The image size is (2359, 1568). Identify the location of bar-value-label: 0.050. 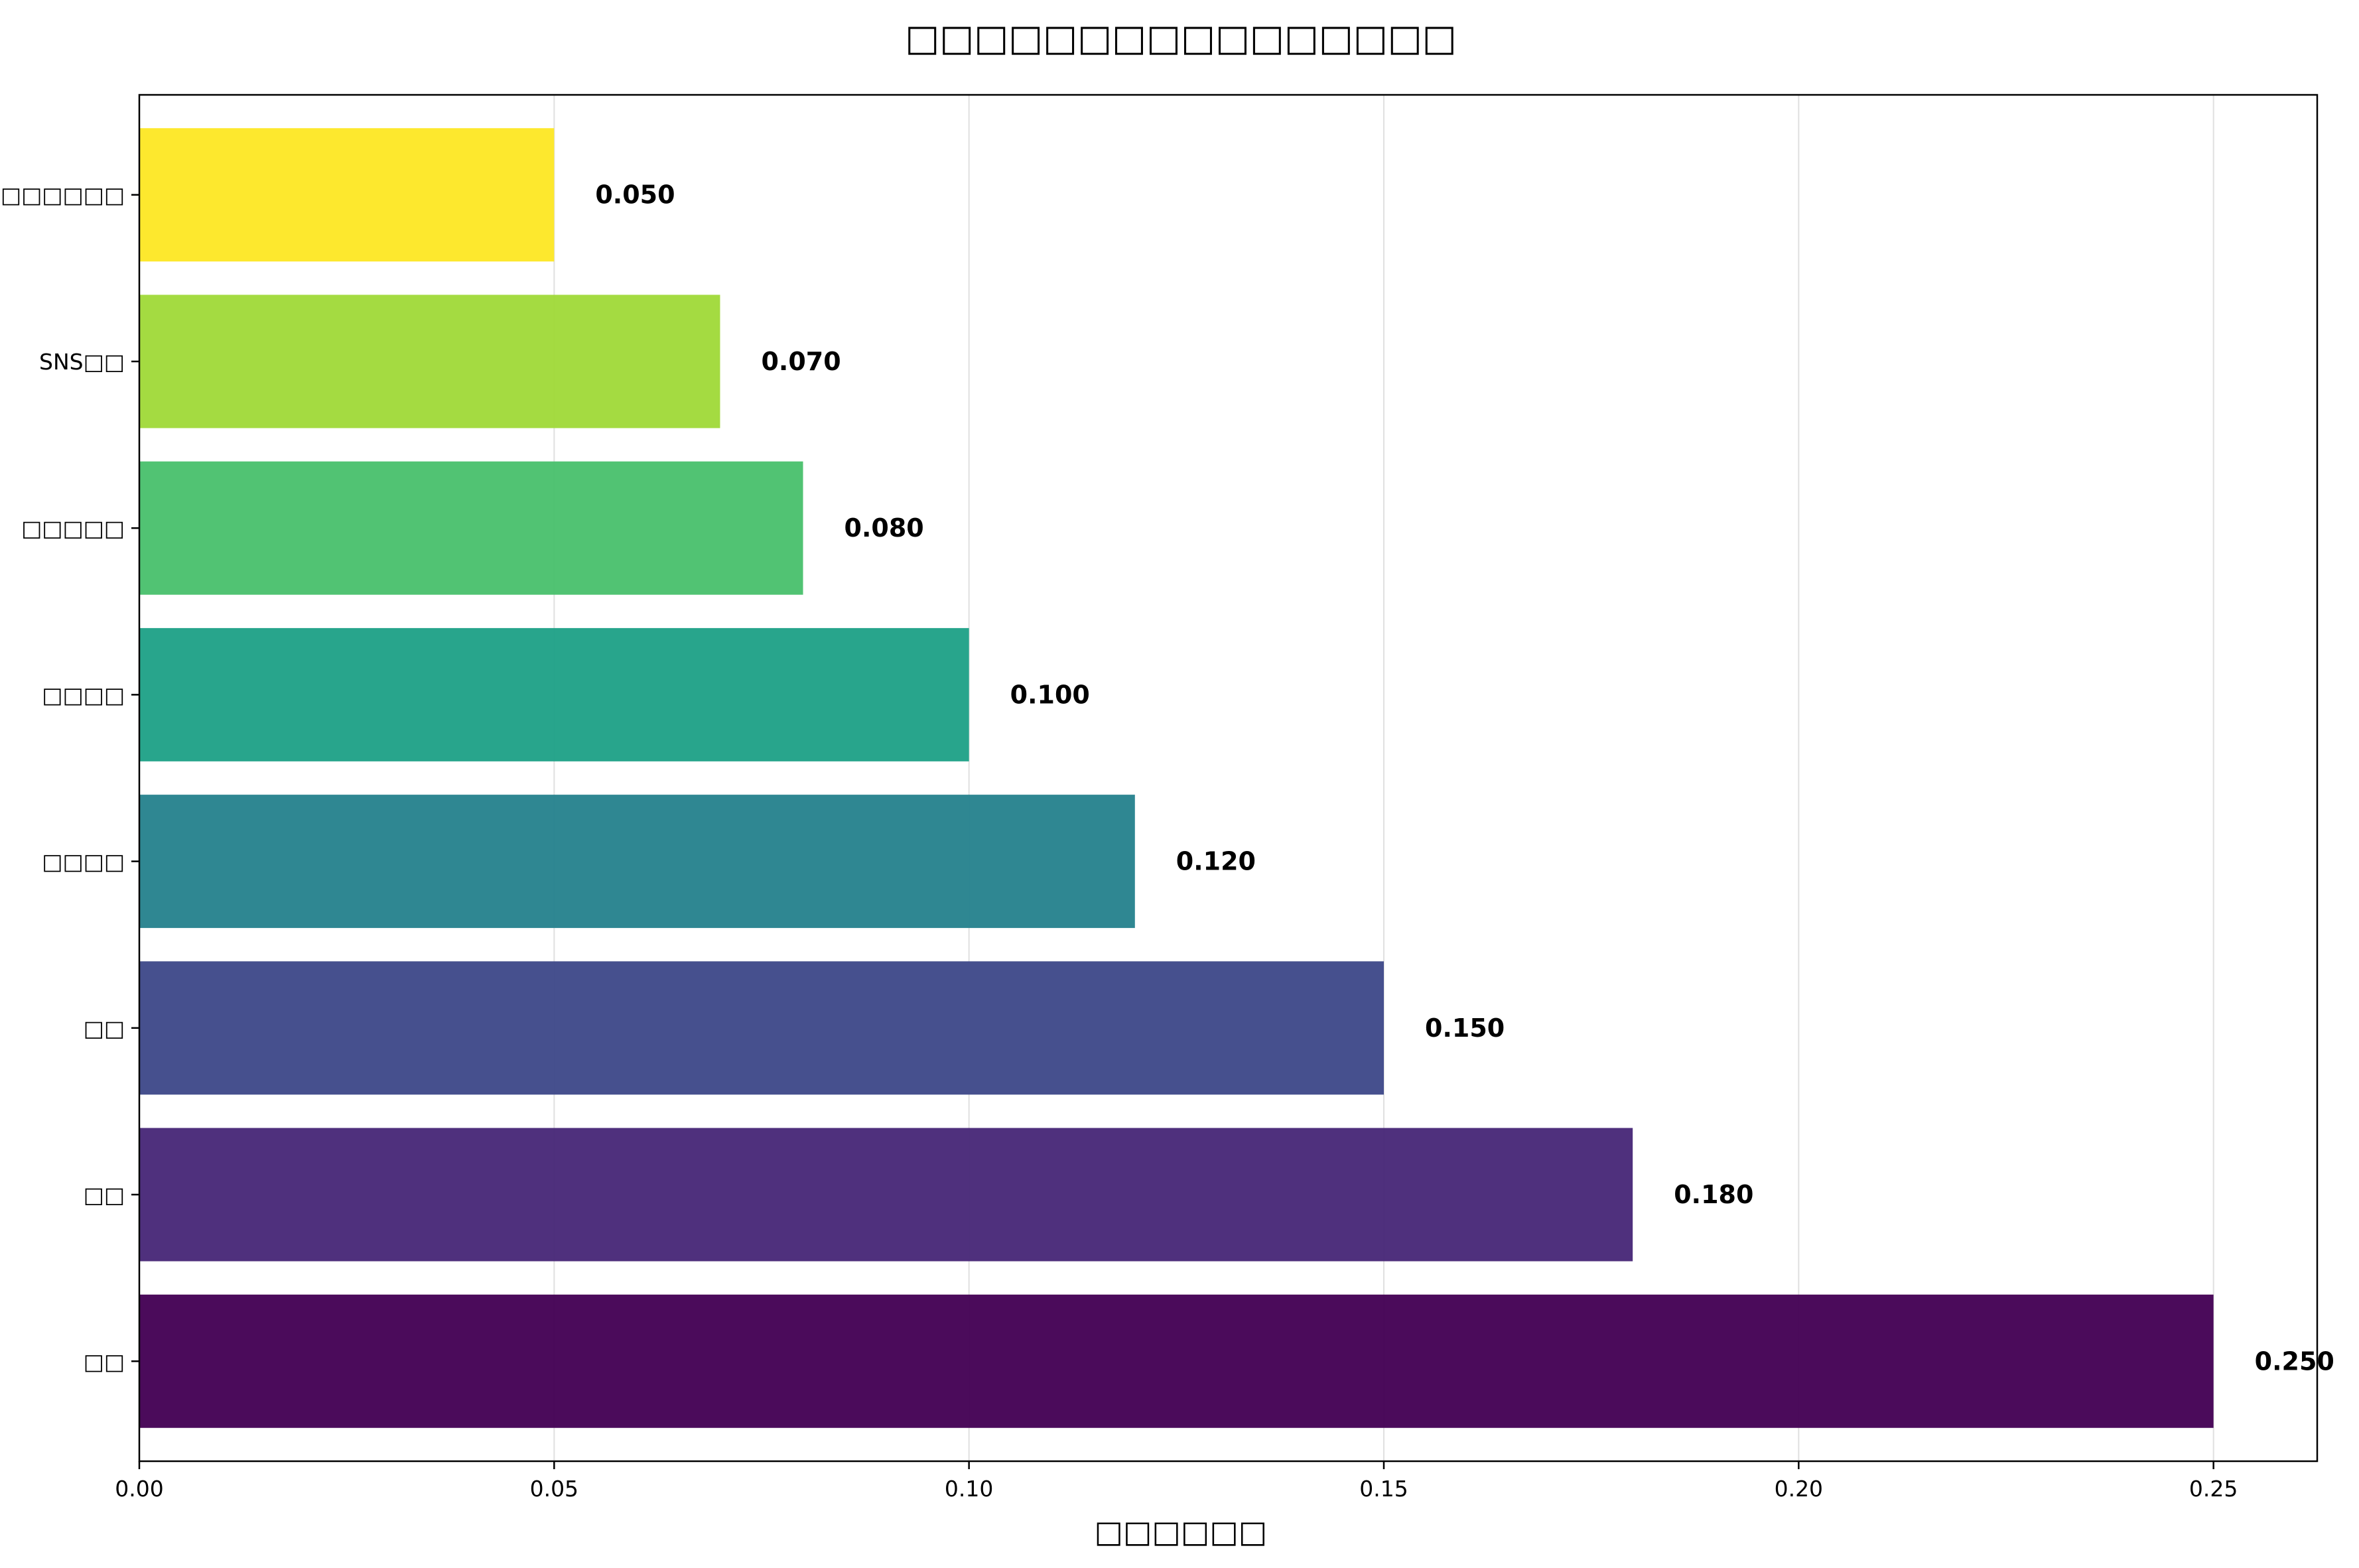
(635, 195).